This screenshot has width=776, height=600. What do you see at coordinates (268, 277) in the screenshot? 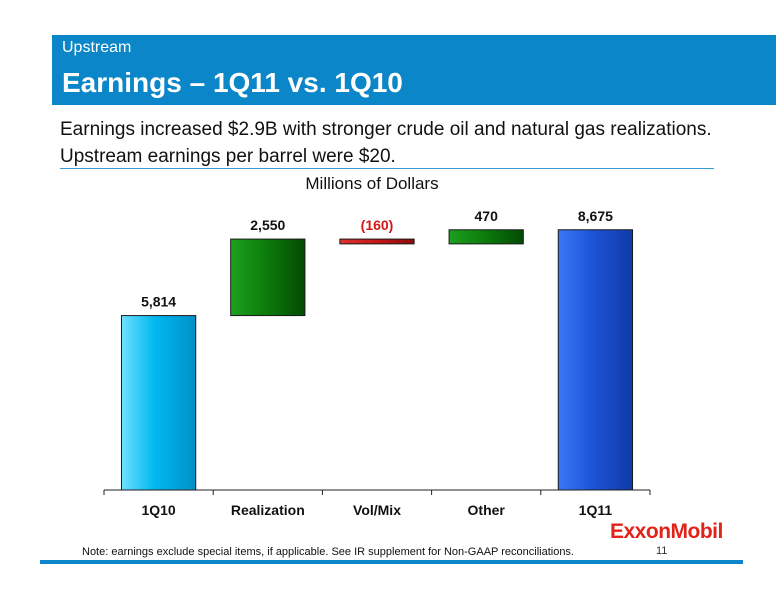
I see `bar-realization` at bounding box center [268, 277].